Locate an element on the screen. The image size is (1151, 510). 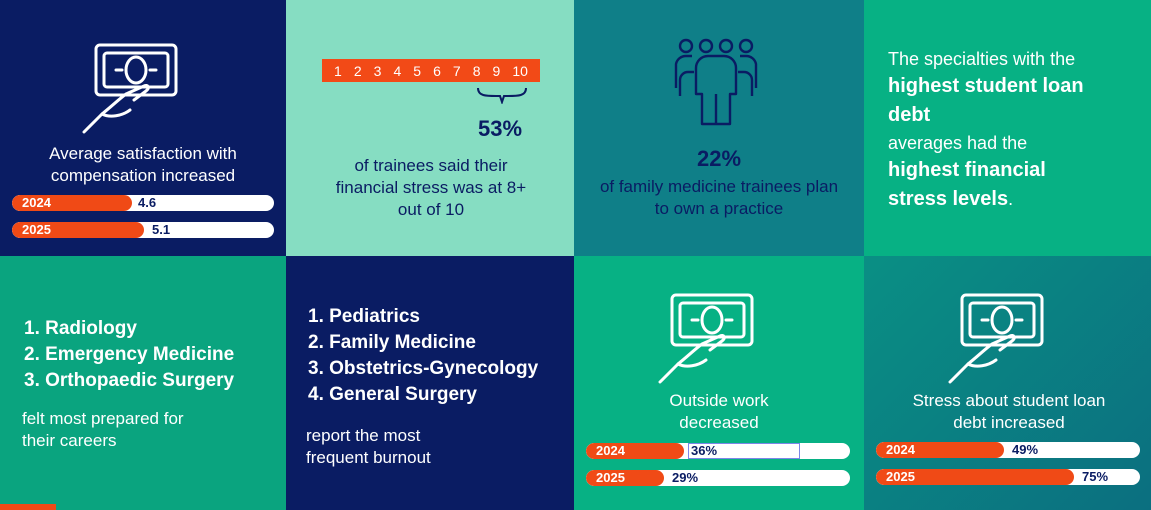
scale-number: 5 is located at coordinates (417, 70).